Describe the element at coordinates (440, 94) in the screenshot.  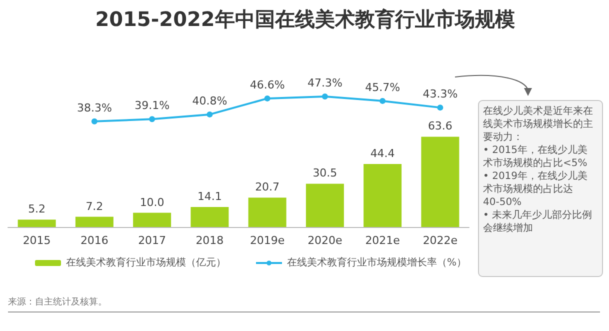
I see `data-label: 43.3%` at that location.